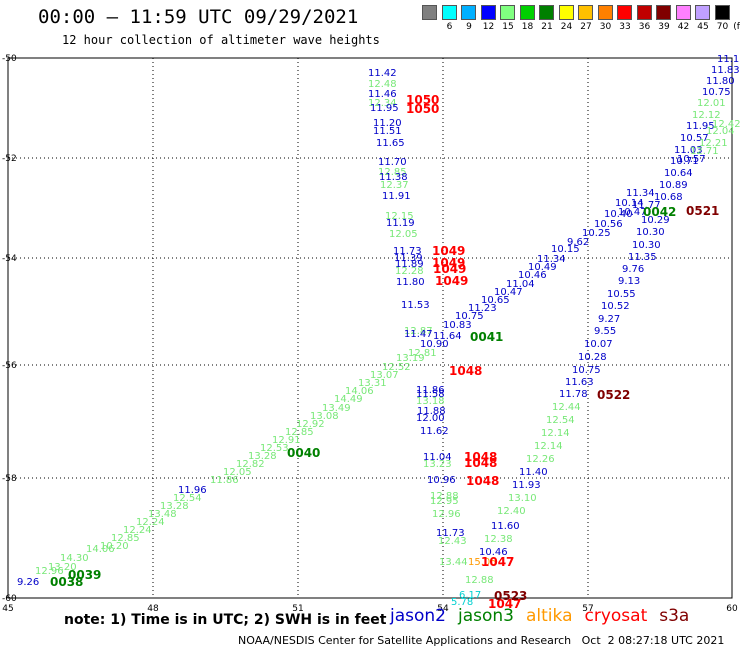 This screenshot has width=740, height=650. I want to click on wave-height-label: 11.60, so click(505, 526).